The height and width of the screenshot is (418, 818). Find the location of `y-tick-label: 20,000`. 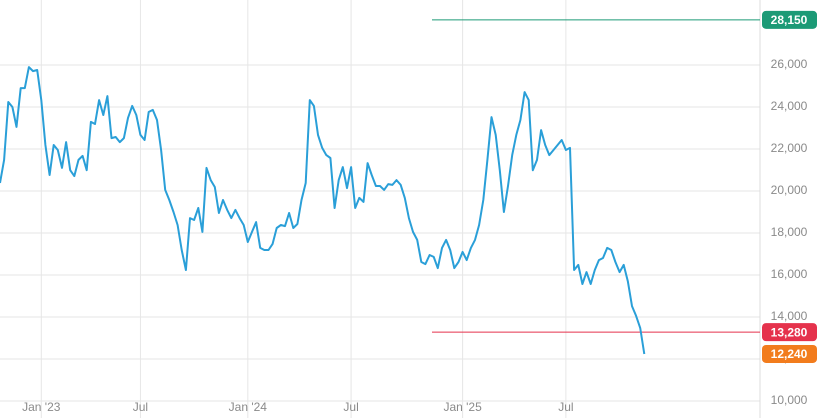

y-tick-label: 20,000 is located at coordinates (789, 190).